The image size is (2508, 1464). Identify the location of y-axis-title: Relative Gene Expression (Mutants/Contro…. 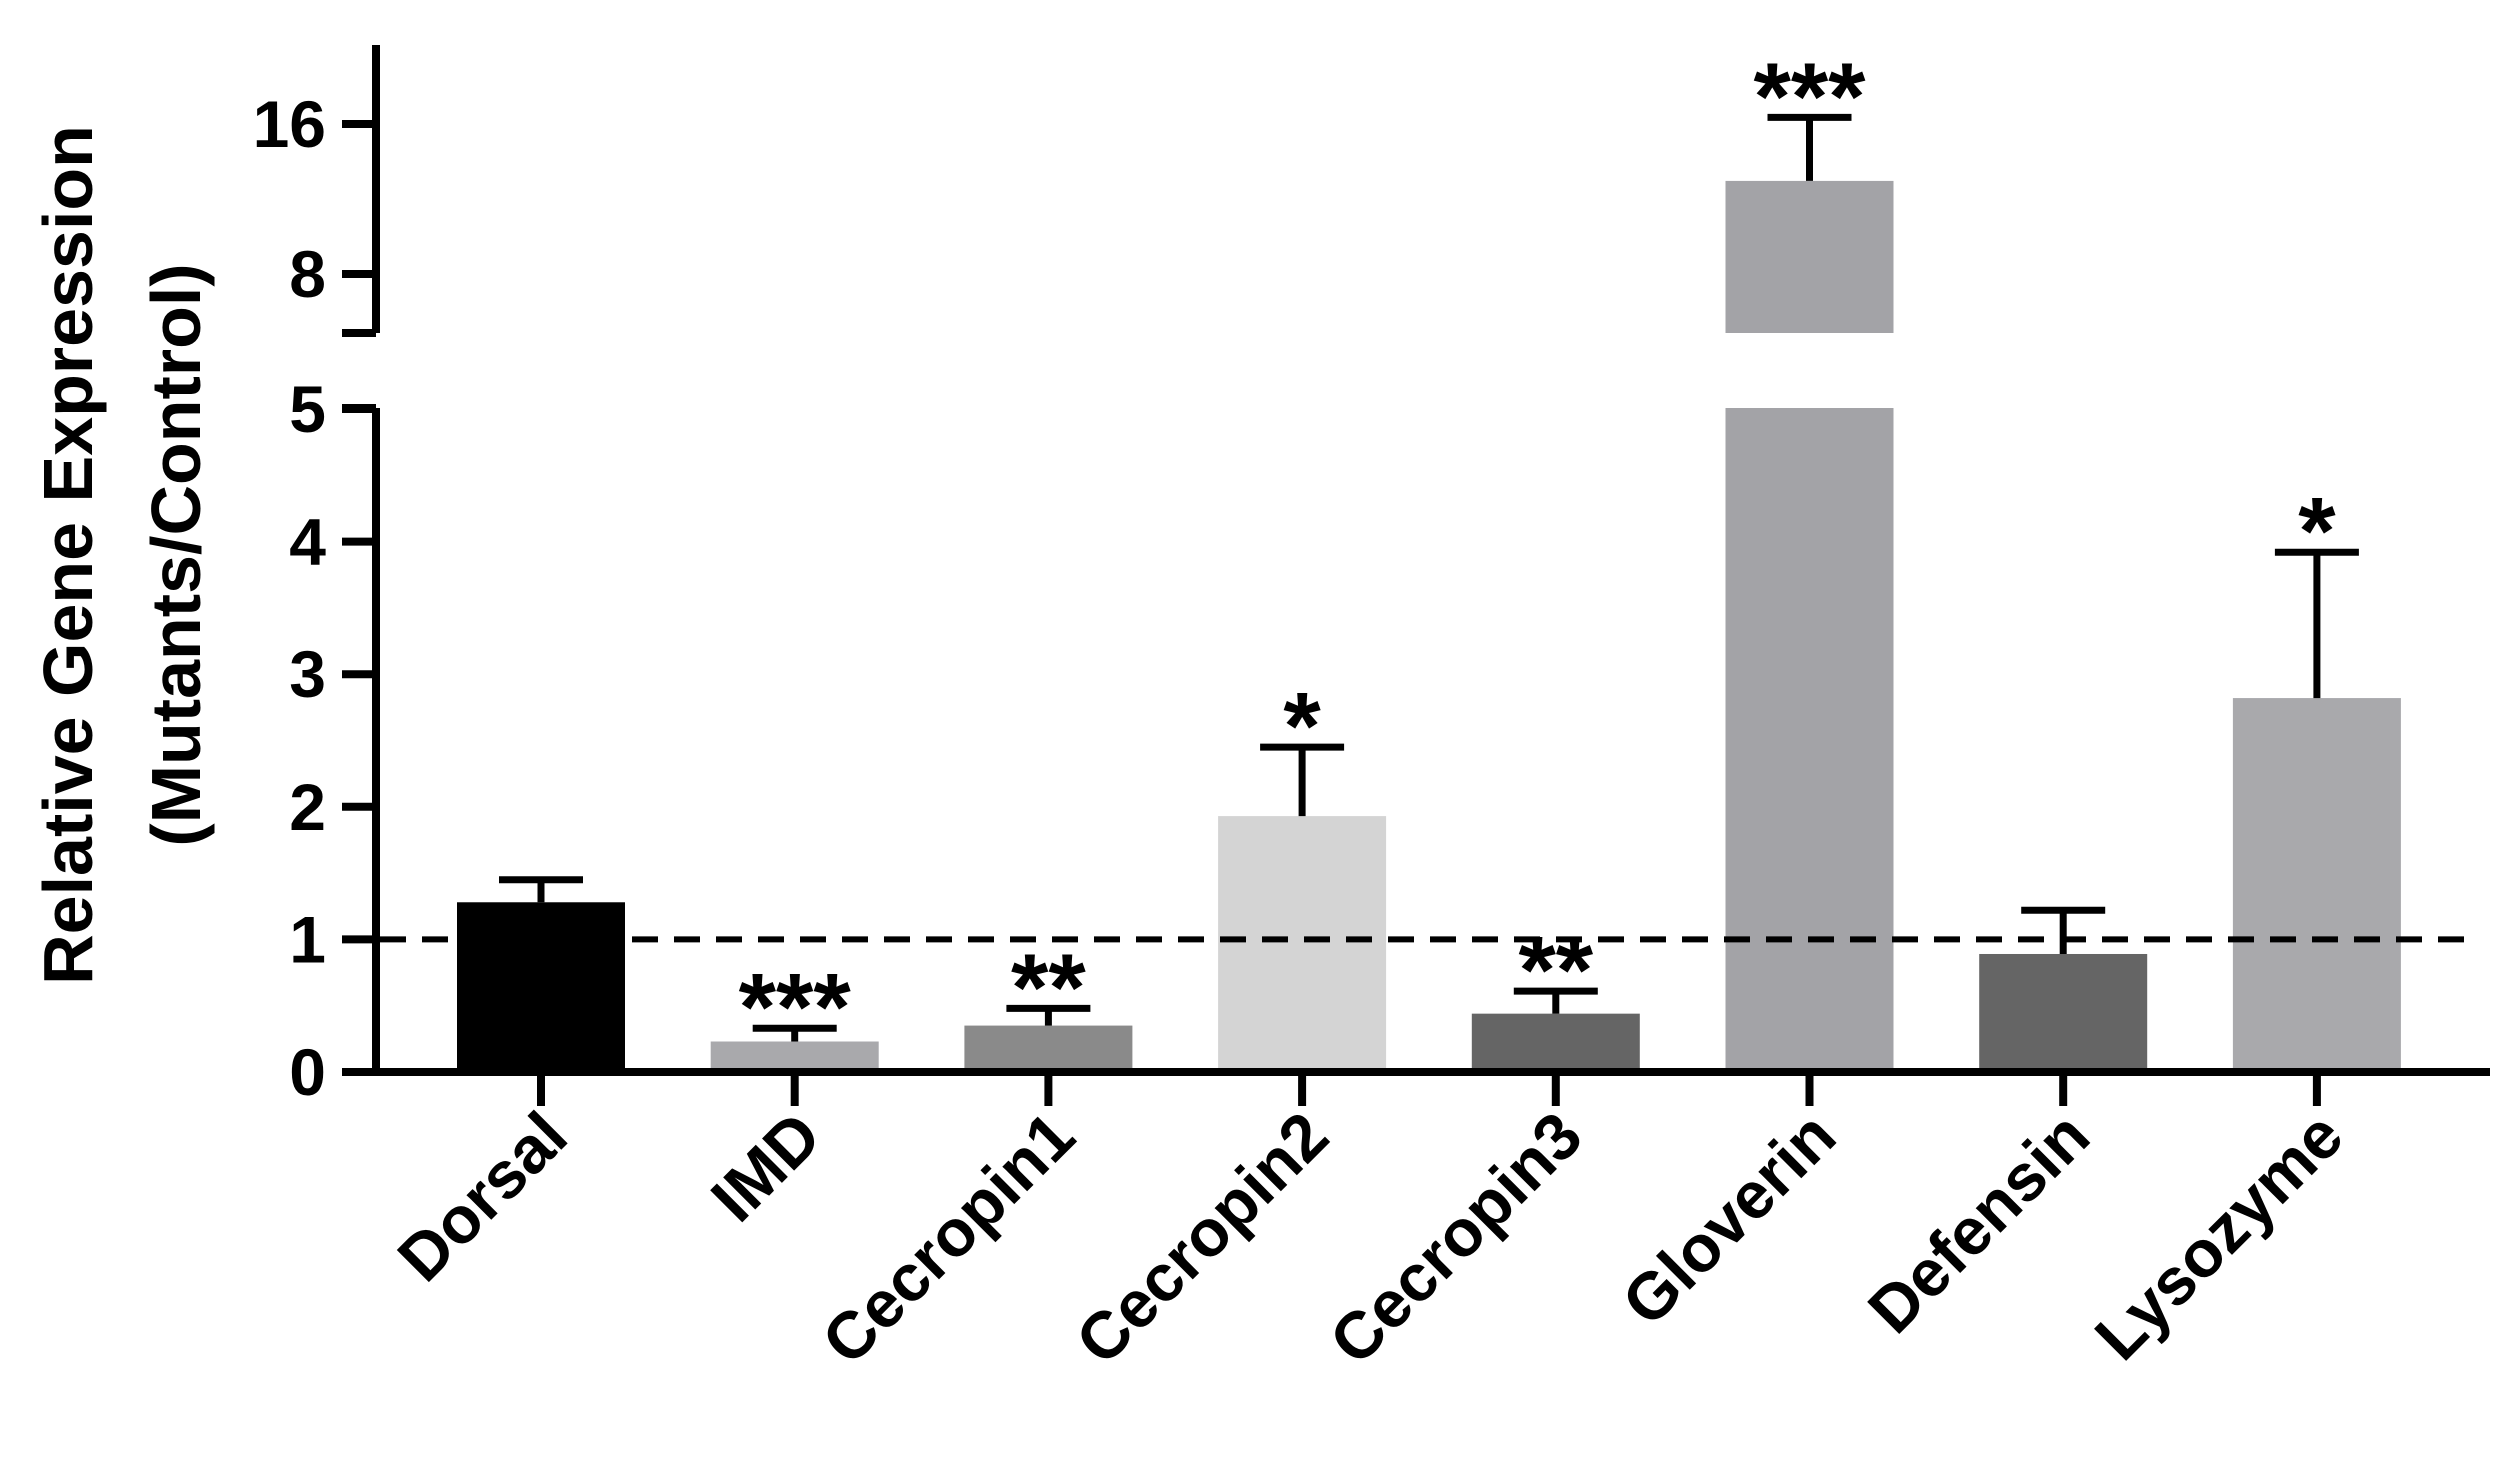
(122, 555).